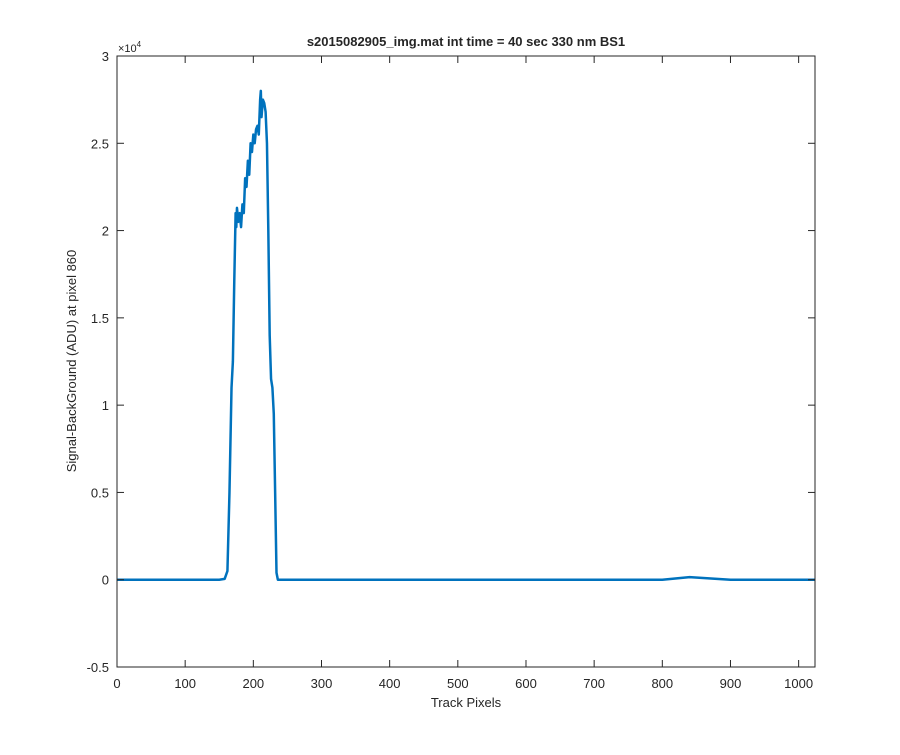  What do you see at coordinates (731, 683) in the screenshot?
I see `x-tick-label: 900` at bounding box center [731, 683].